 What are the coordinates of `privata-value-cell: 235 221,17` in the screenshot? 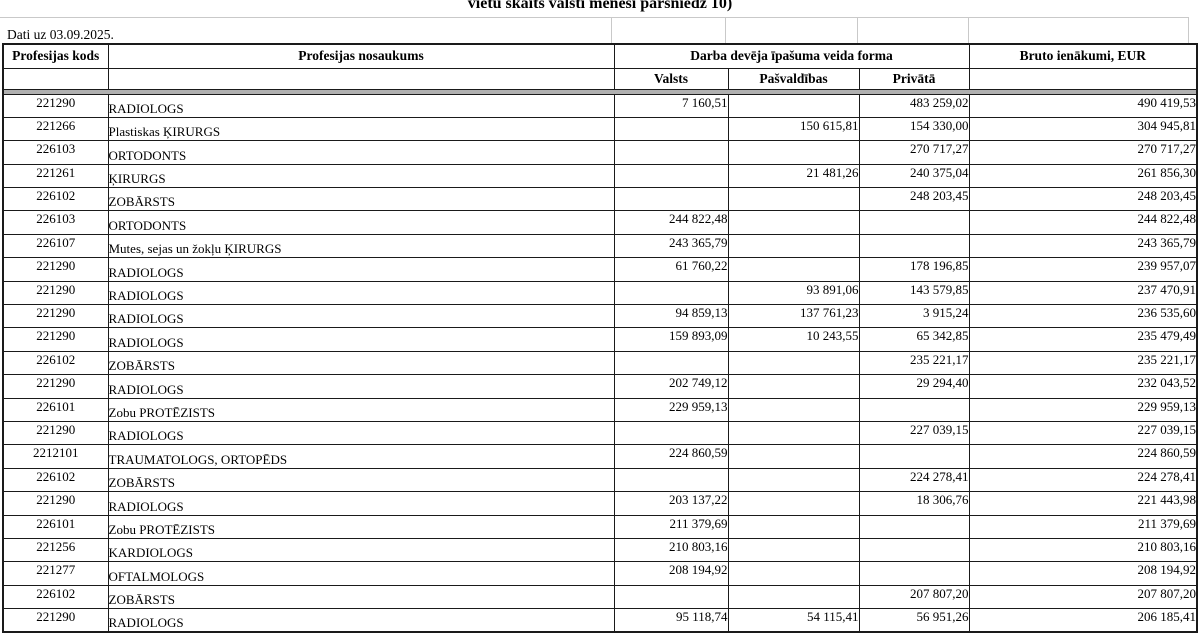 It's located at (914, 363).